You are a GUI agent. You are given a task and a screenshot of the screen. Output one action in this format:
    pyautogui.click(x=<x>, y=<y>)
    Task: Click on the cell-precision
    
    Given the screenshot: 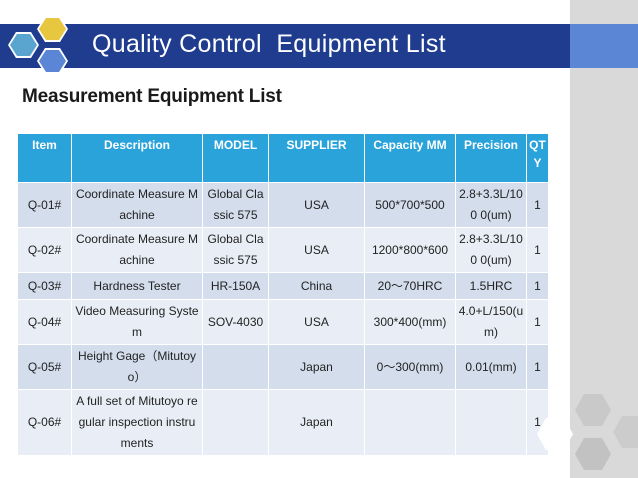 What is the action you would take?
    pyautogui.click(x=491, y=422)
    